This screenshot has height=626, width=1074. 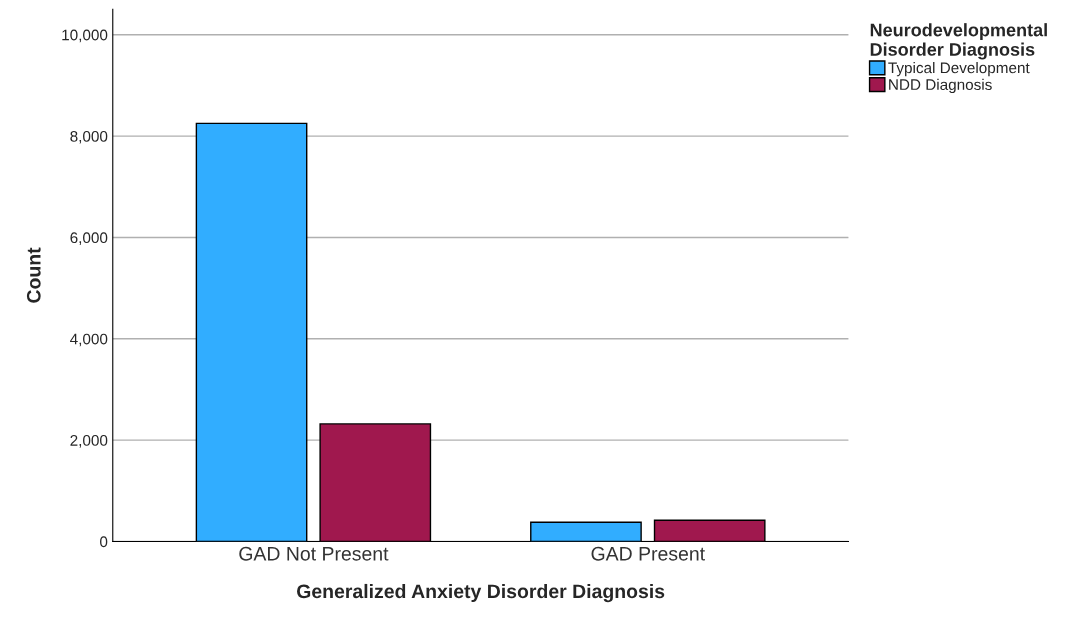 I want to click on y-tick-label: 6,000, so click(x=89, y=238).